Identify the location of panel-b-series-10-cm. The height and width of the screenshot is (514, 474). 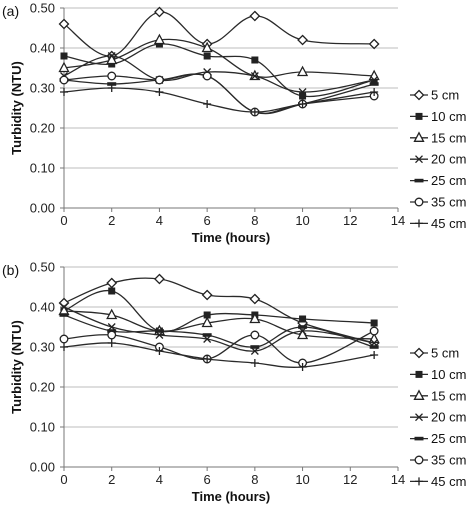
(219, 311).